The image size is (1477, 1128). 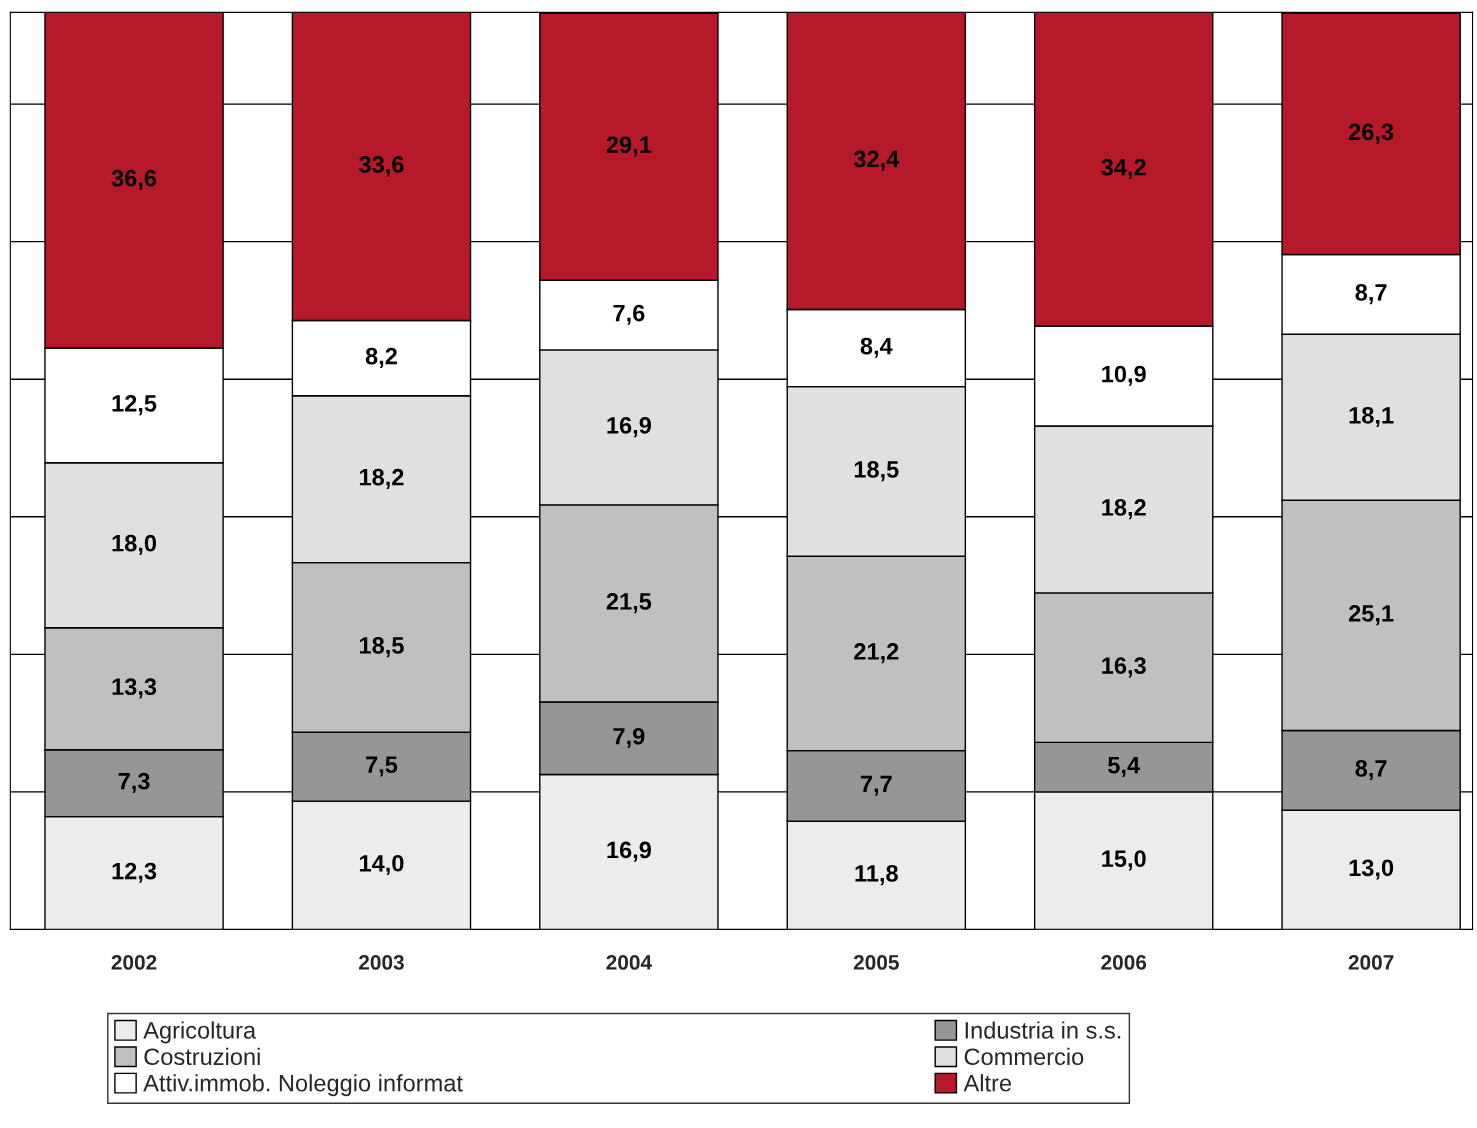 I want to click on x-tick-label: 2002, so click(x=134, y=962).